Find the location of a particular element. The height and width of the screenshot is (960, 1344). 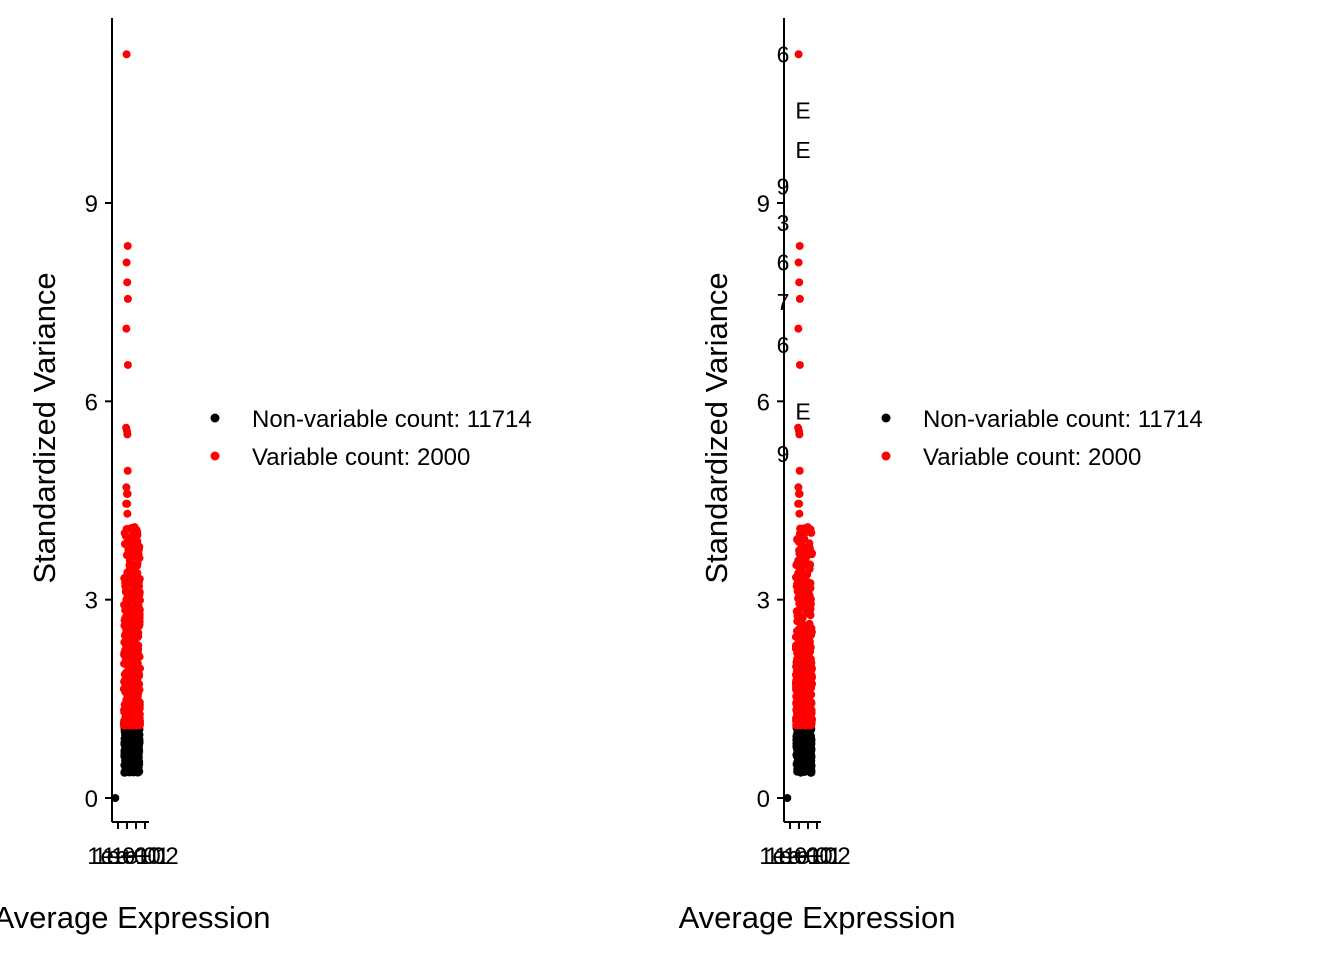

x-tick-label: 1e+01 is located at coordinates (135, 856).